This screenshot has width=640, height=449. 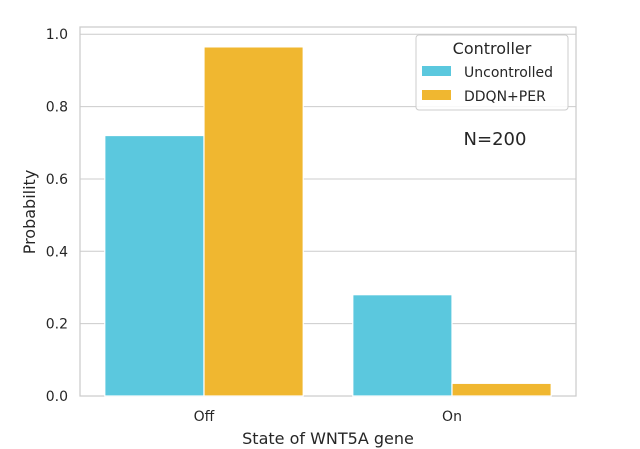 What do you see at coordinates (204, 417) in the screenshot?
I see `x-tick-label-off: Off` at bounding box center [204, 417].